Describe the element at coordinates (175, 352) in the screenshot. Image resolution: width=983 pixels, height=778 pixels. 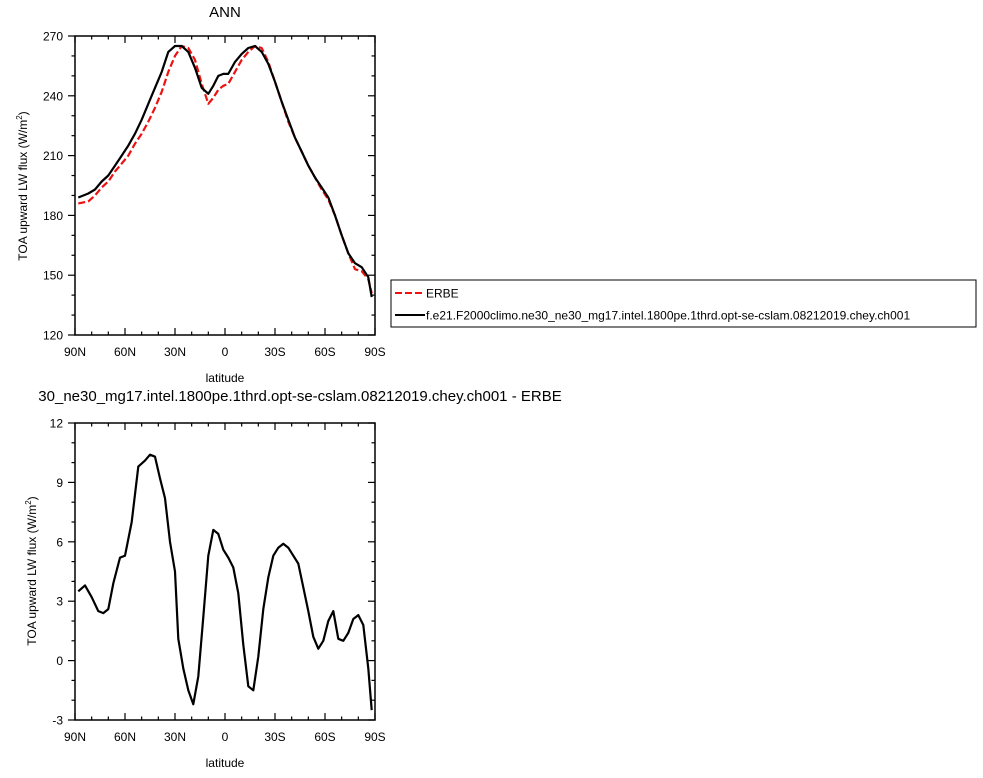
I see `top-chart-x-tick-label: 30N` at that location.